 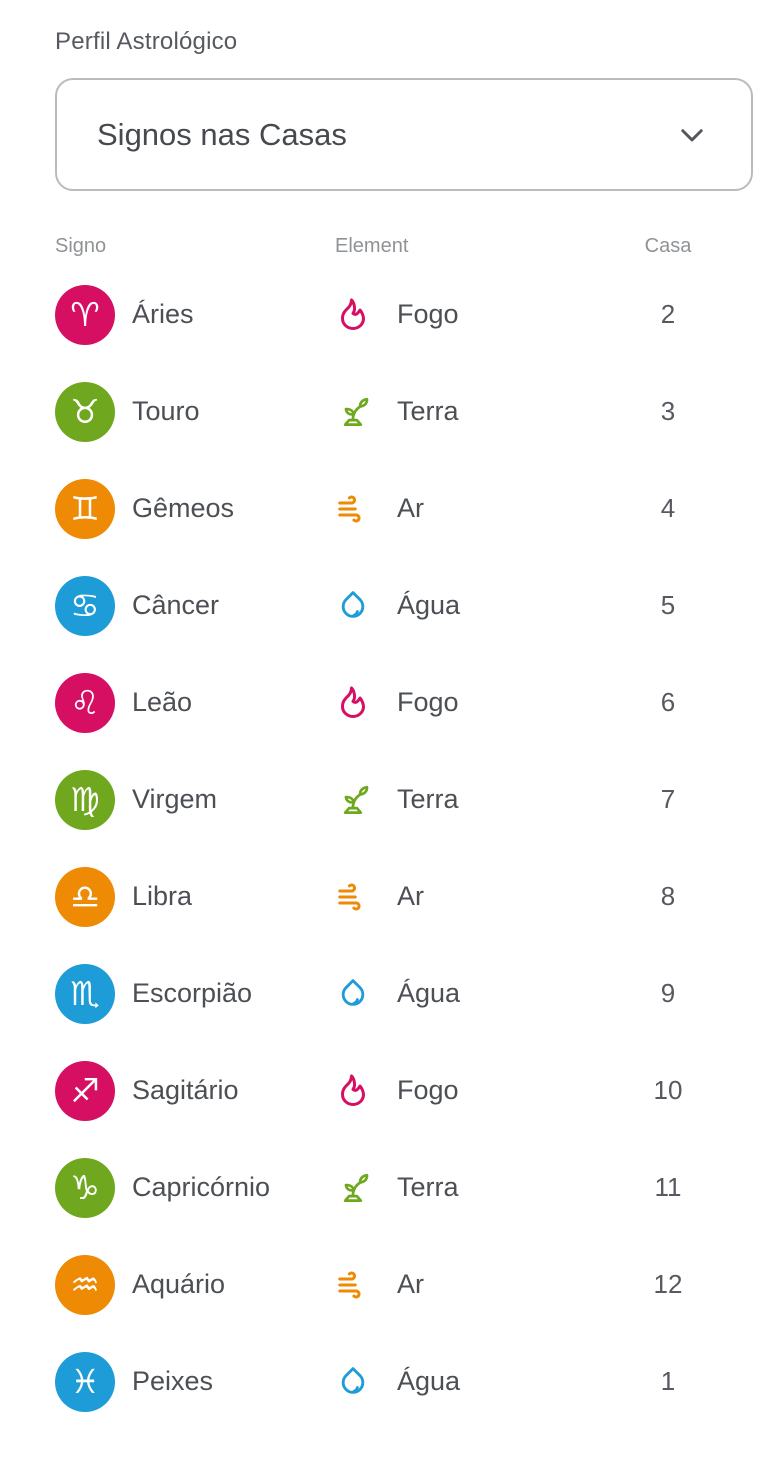 I want to click on house-number: 9, so click(x=668, y=993).